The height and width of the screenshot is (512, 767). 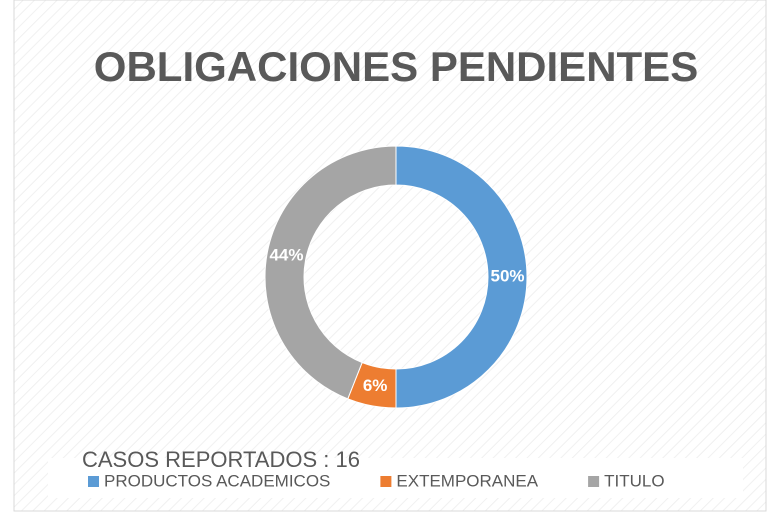 I want to click on legend: PRODUCTOS ACADEMICOS EXTEMPORANEA TITULO, so click(x=376, y=480).